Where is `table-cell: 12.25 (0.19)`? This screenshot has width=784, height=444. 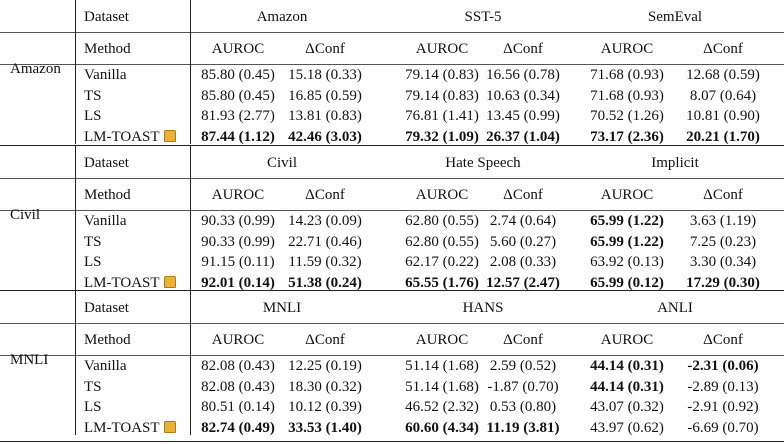
table-cell: 12.25 (0.19) is located at coordinates (325, 366).